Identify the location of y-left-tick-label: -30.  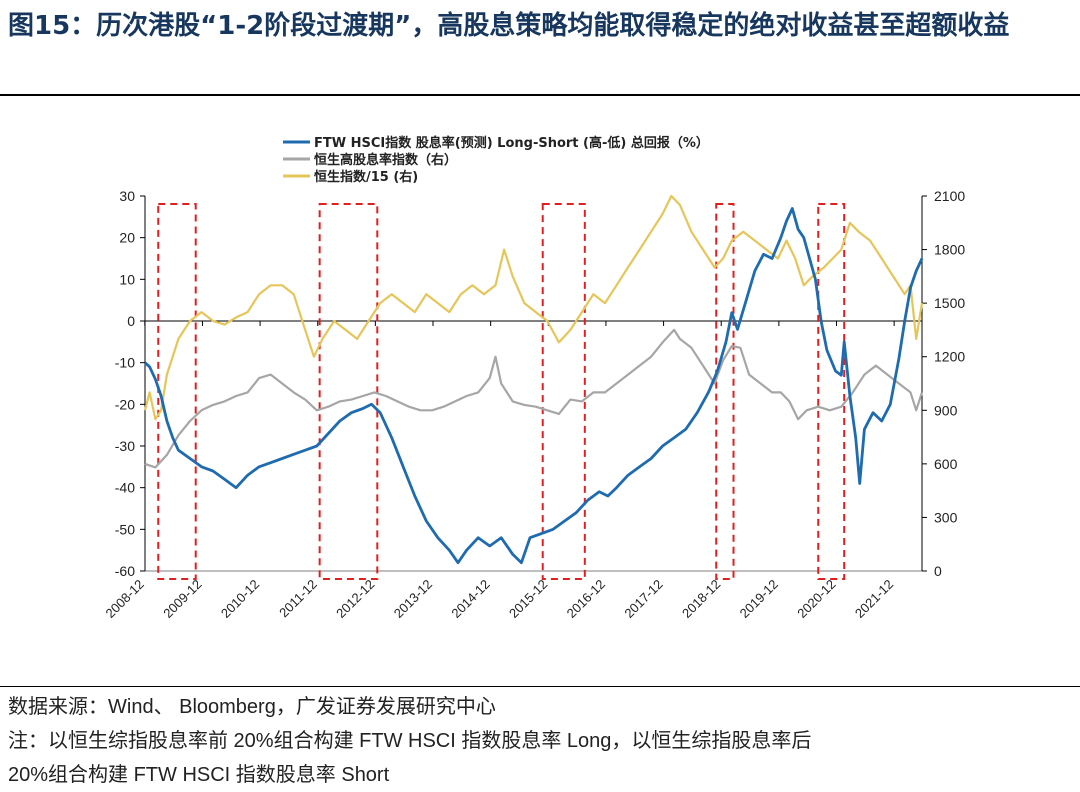
(125, 446).